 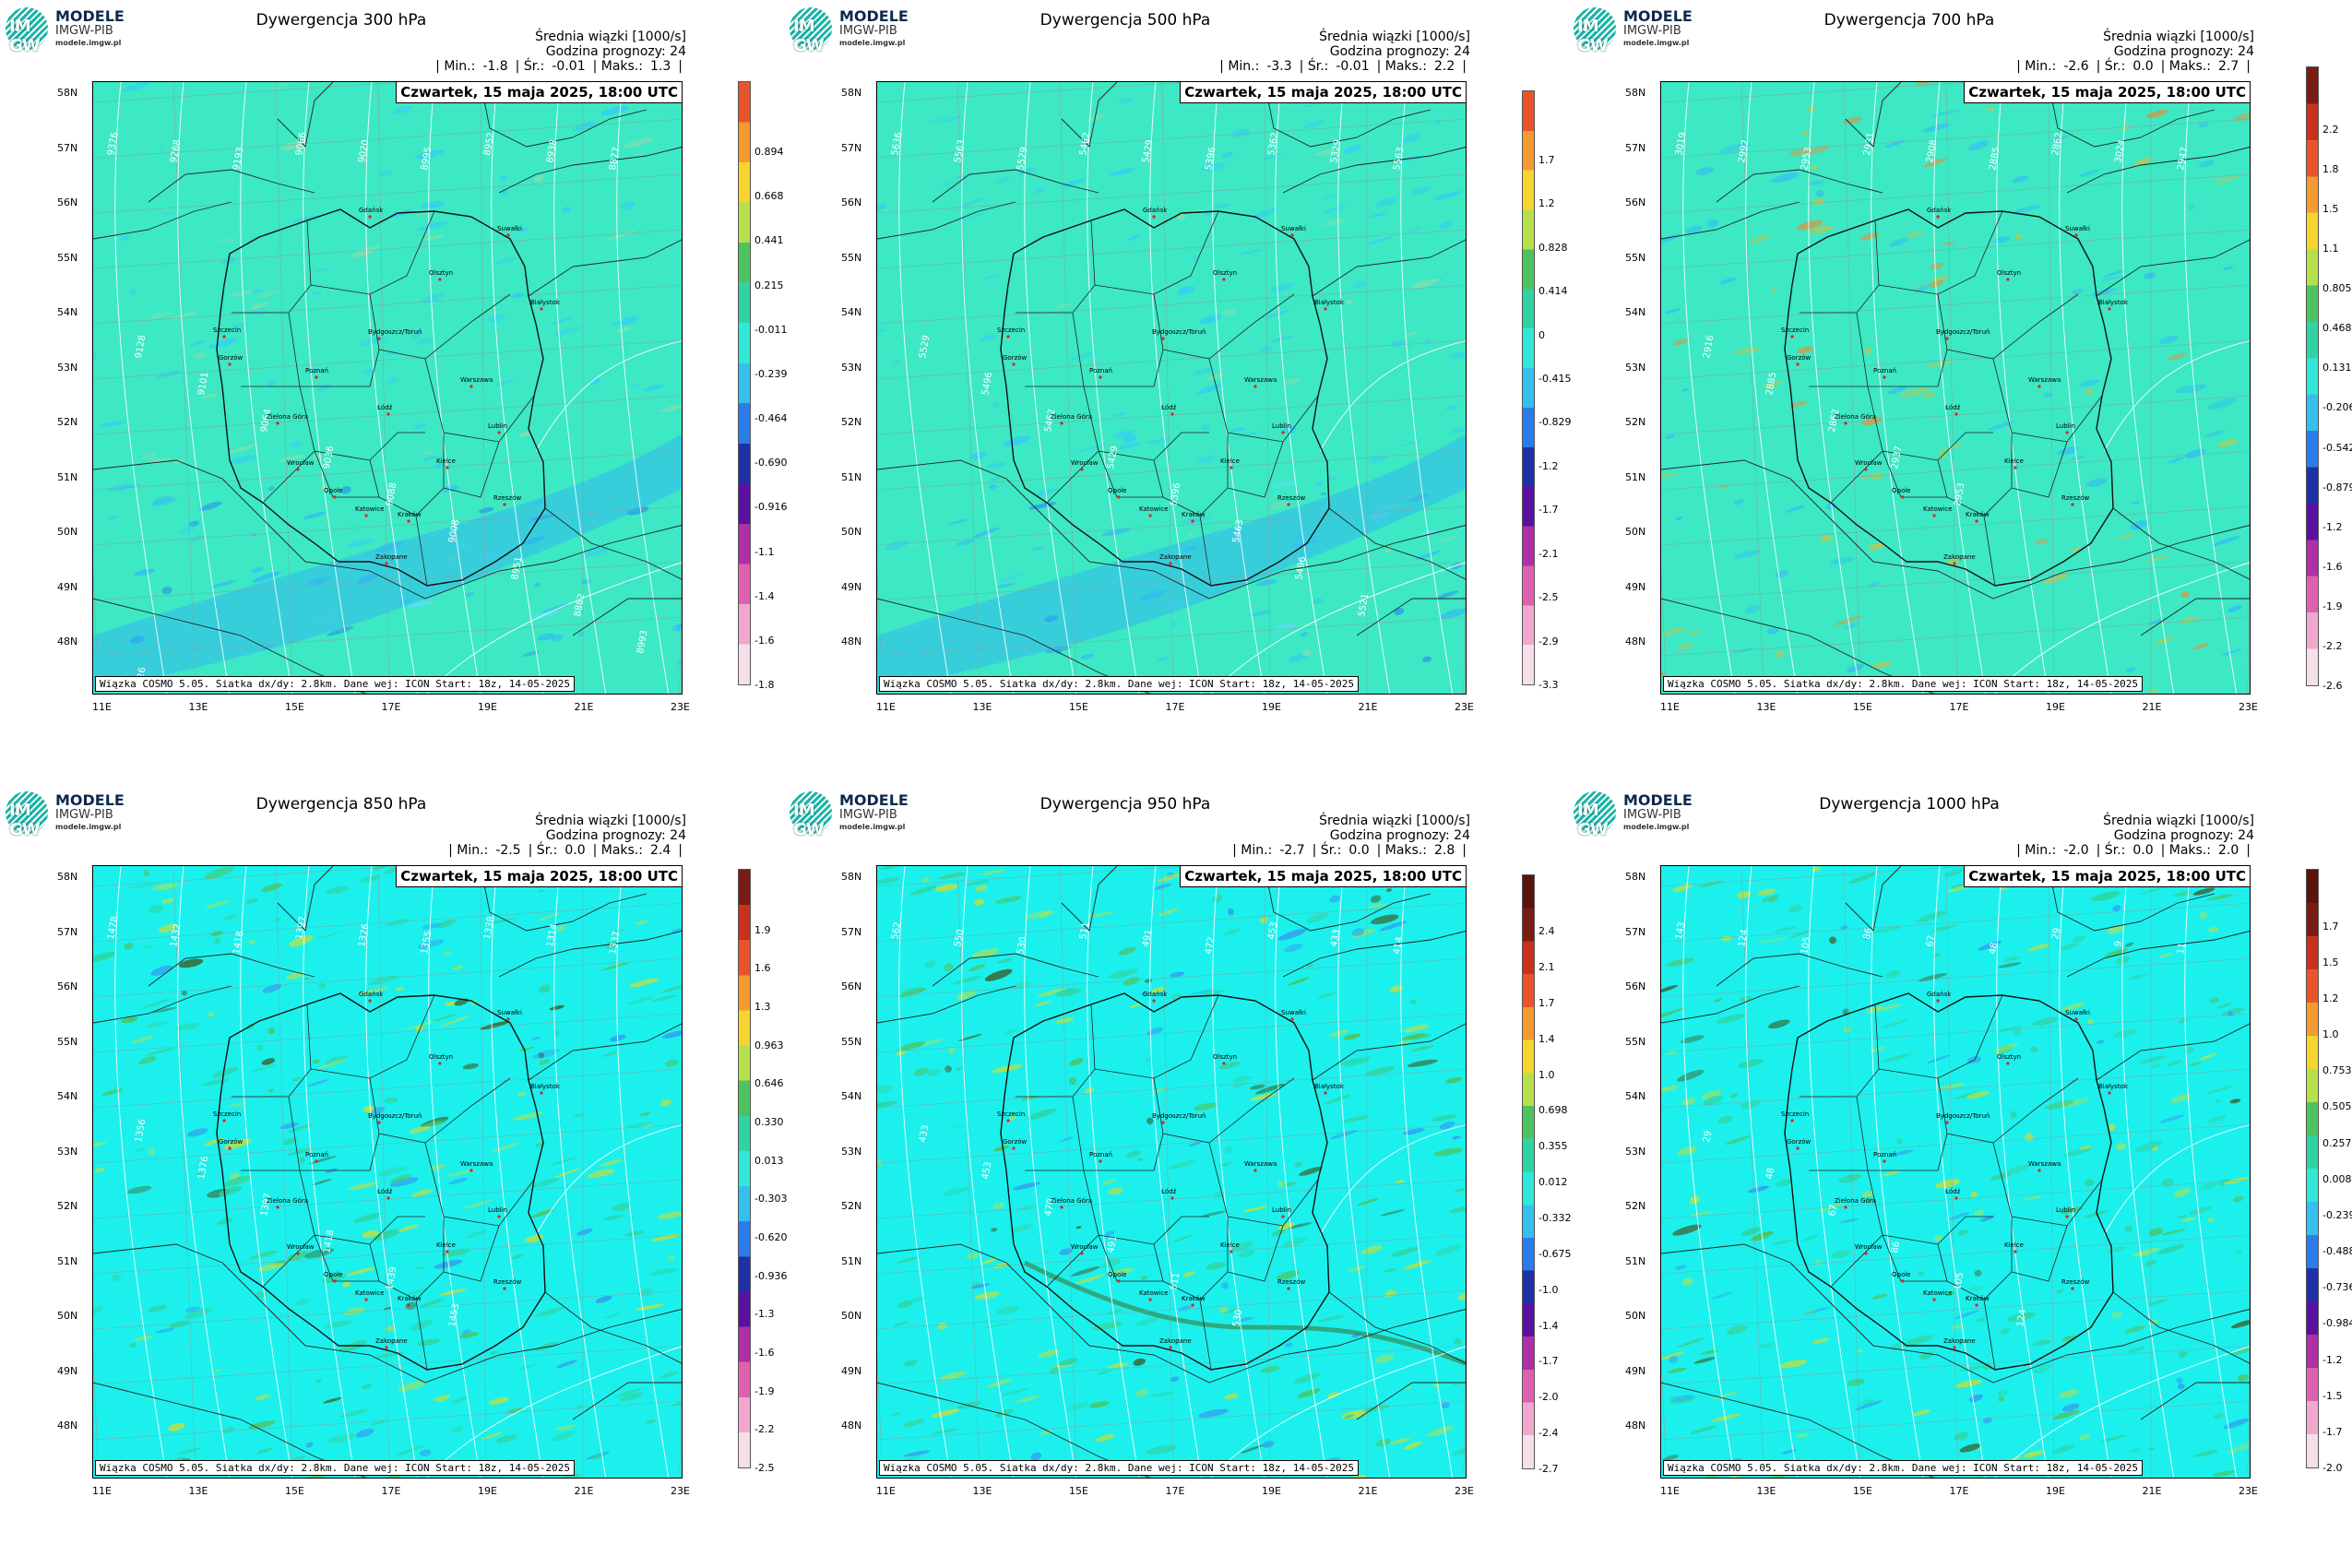 I want to click on latitude-tick-label: 51N, so click(x=851, y=476).